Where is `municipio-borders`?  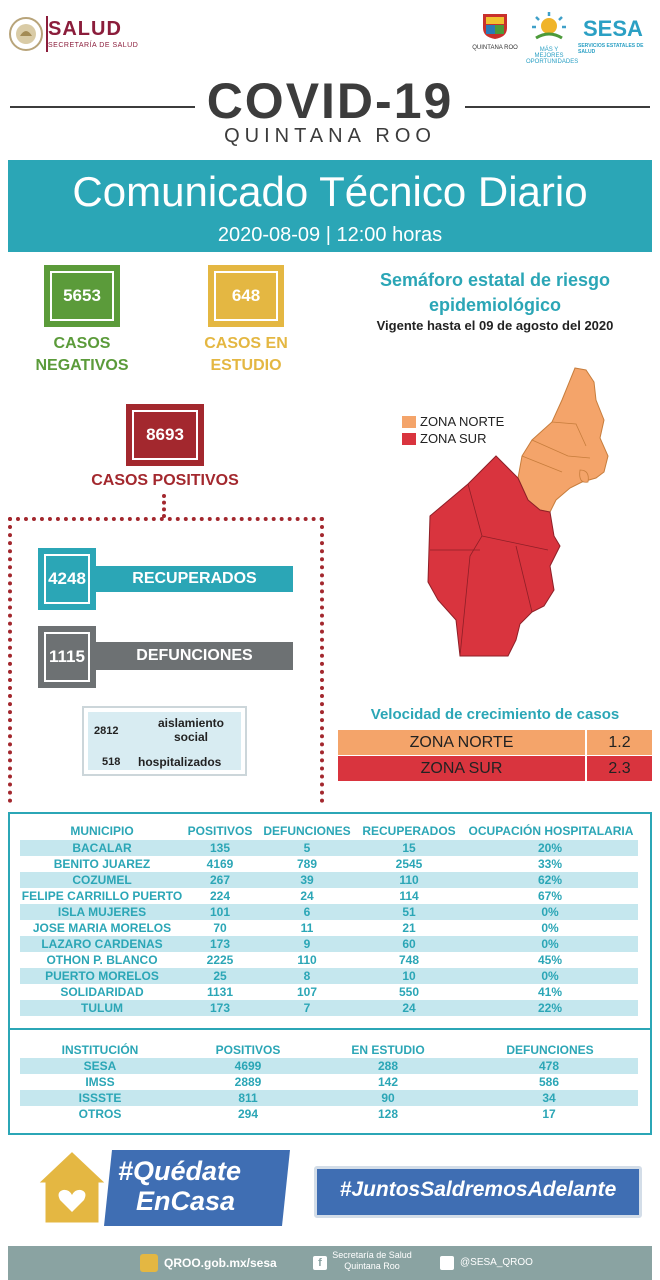 municipio-borders is located at coordinates (489, 570).